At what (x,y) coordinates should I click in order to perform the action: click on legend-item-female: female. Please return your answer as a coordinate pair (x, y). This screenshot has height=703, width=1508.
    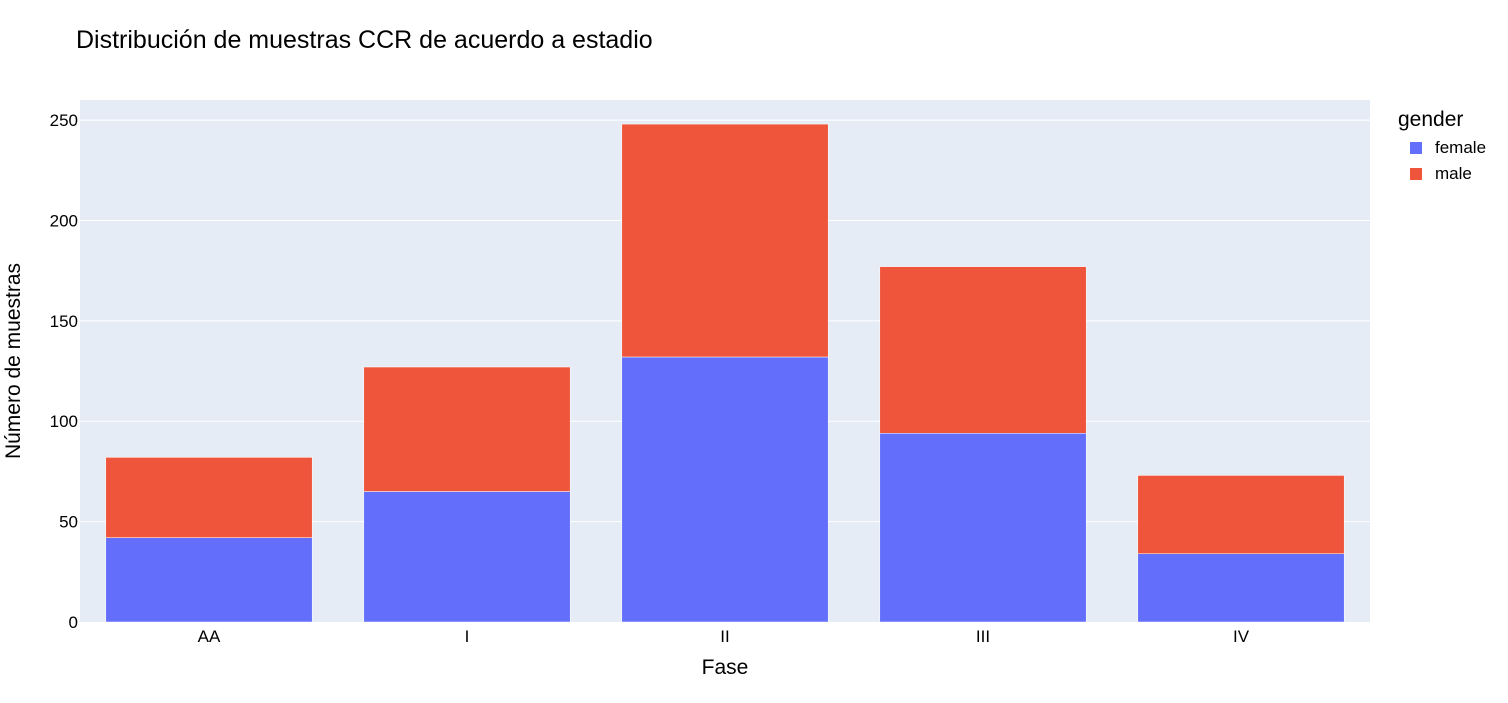
    Looking at the image, I should click on (1442, 148).